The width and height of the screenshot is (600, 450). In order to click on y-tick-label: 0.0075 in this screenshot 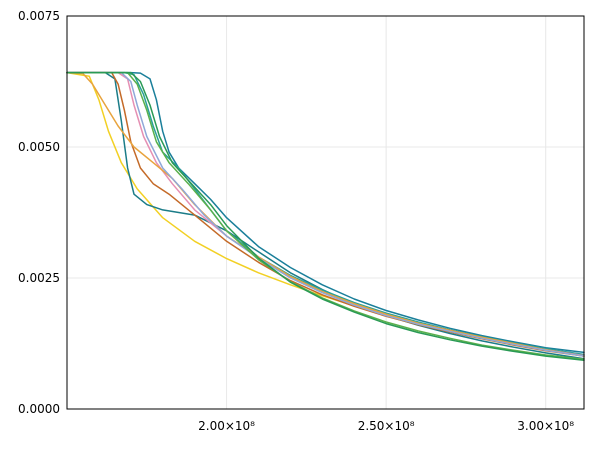, I will do `click(39, 16)`.